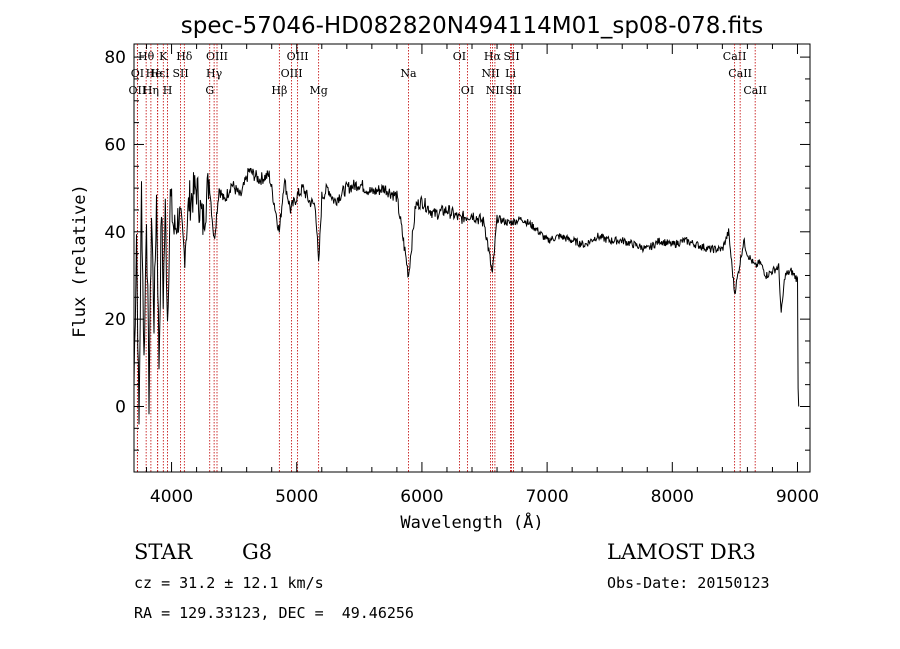 This screenshot has height=649, width=900. Describe the element at coordinates (296, 497) in the screenshot. I see `x-tick-label: 5000` at that location.